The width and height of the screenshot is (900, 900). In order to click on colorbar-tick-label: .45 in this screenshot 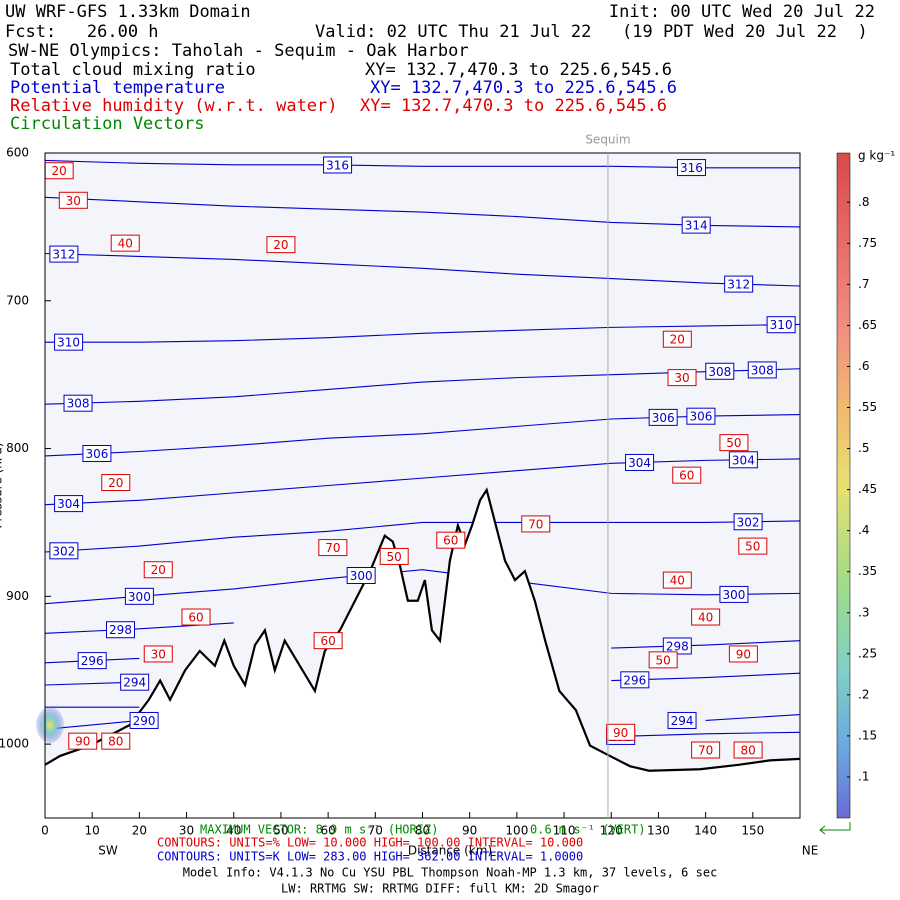, I will do `click(867, 489)`.